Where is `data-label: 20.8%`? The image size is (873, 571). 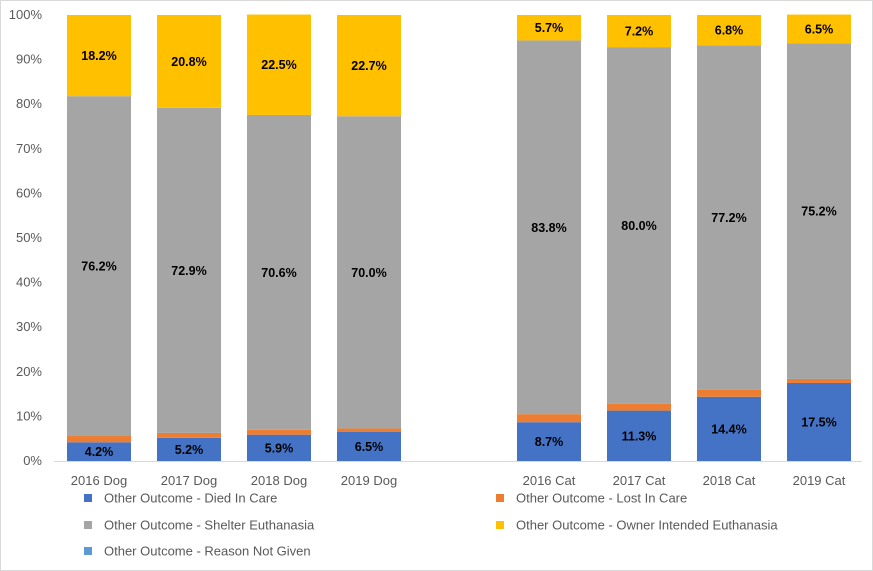
data-label: 20.8% is located at coordinates (188, 62).